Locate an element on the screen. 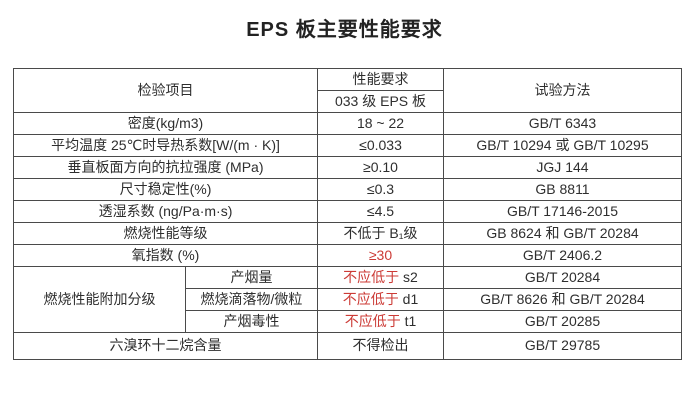  method-cell: GB 8811 is located at coordinates (562, 189).